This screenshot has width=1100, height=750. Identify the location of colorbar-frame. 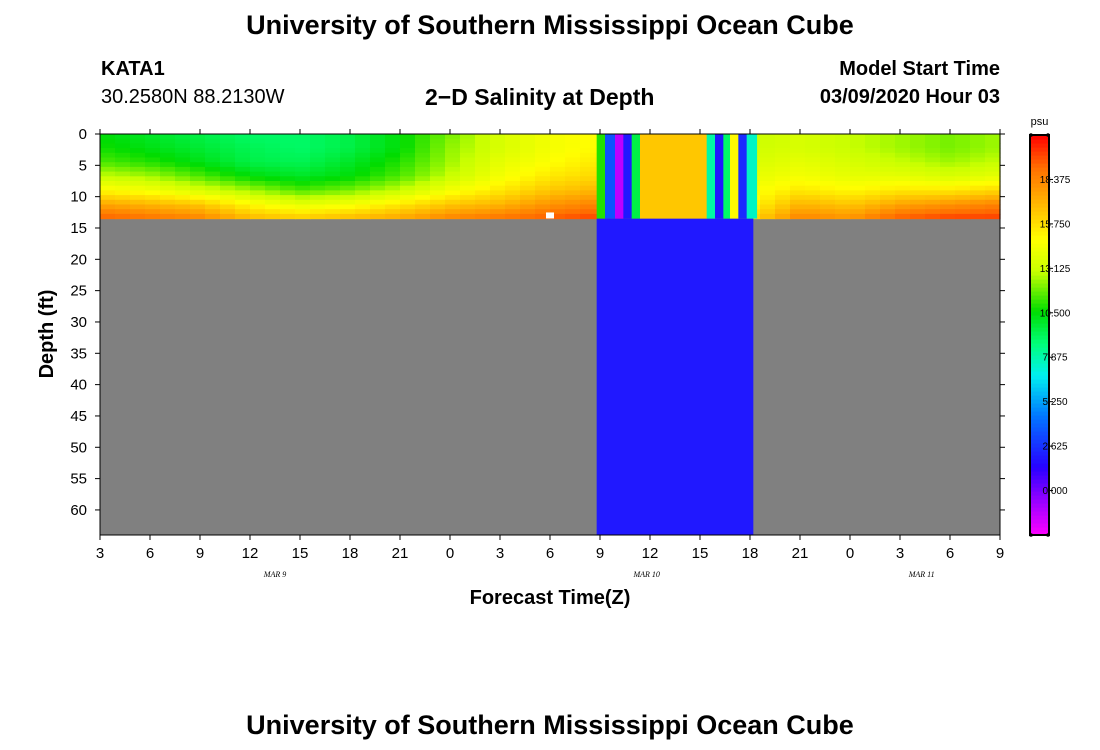
(1039, 335).